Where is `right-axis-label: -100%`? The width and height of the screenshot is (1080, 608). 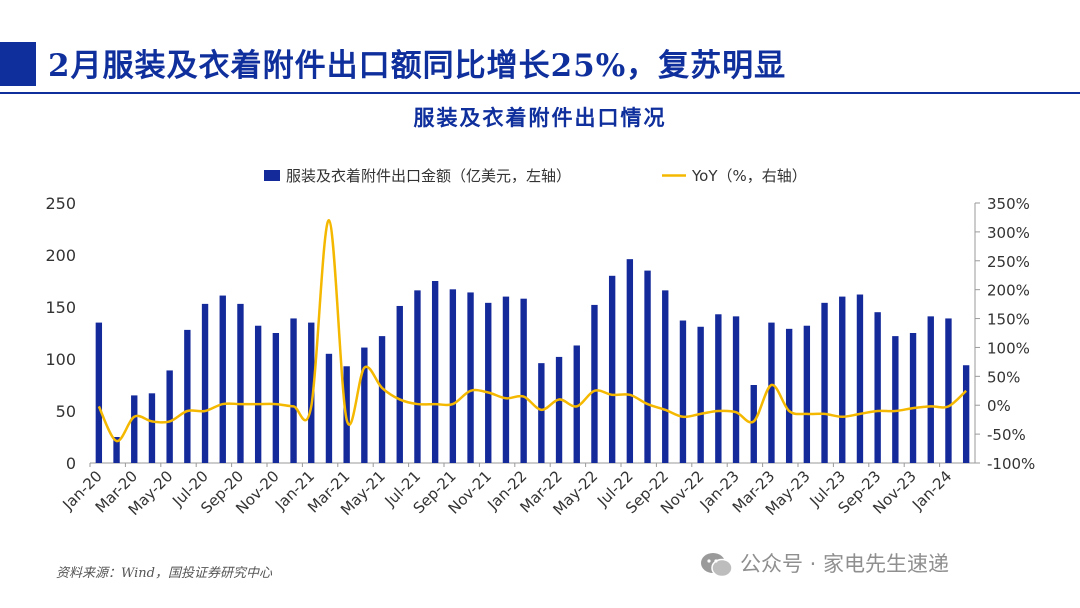 right-axis-label: -100% is located at coordinates (1011, 464).